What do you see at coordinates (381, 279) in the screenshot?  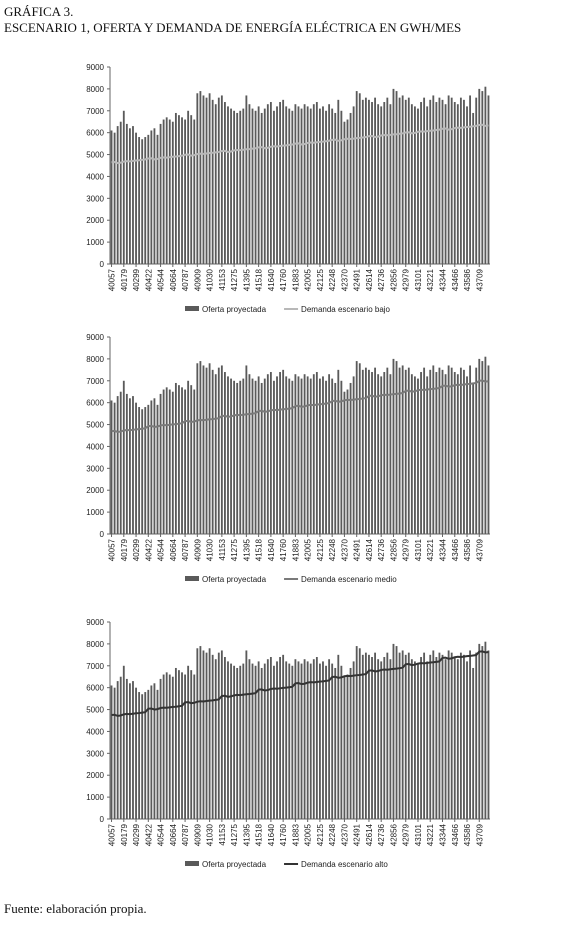 I see `x-tick-label: 42736` at bounding box center [381, 279].